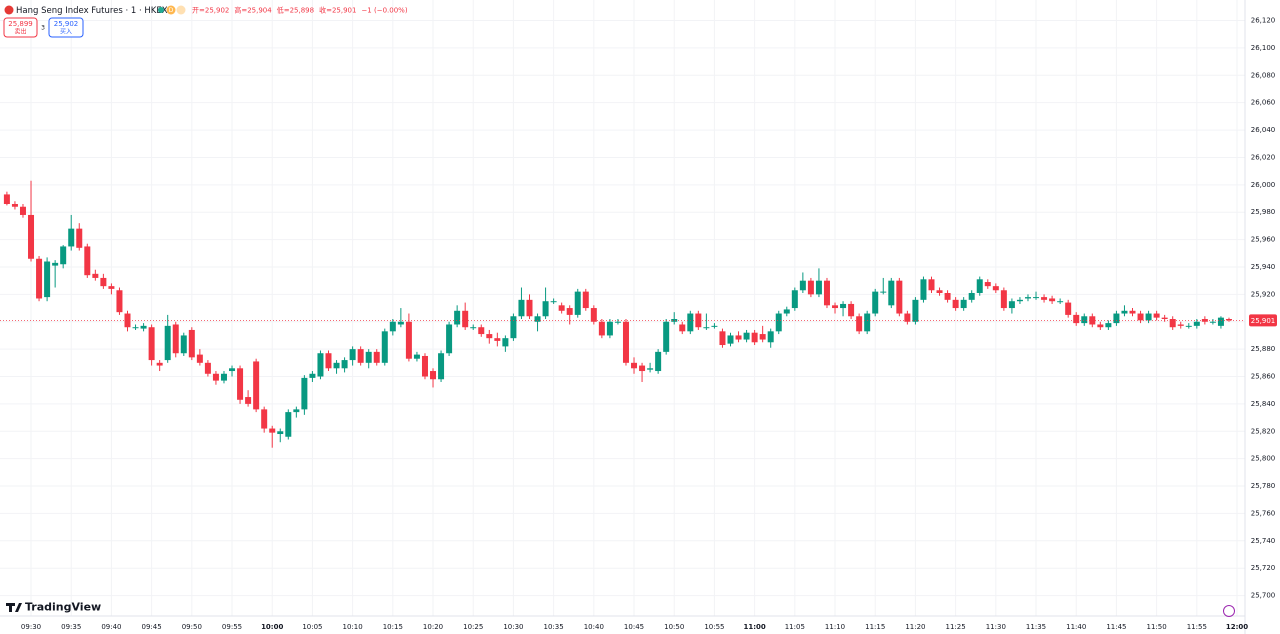 This screenshot has height=634, width=1280. Describe the element at coordinates (554, 627) in the screenshot. I see `x-tick-label: 10:35` at that location.